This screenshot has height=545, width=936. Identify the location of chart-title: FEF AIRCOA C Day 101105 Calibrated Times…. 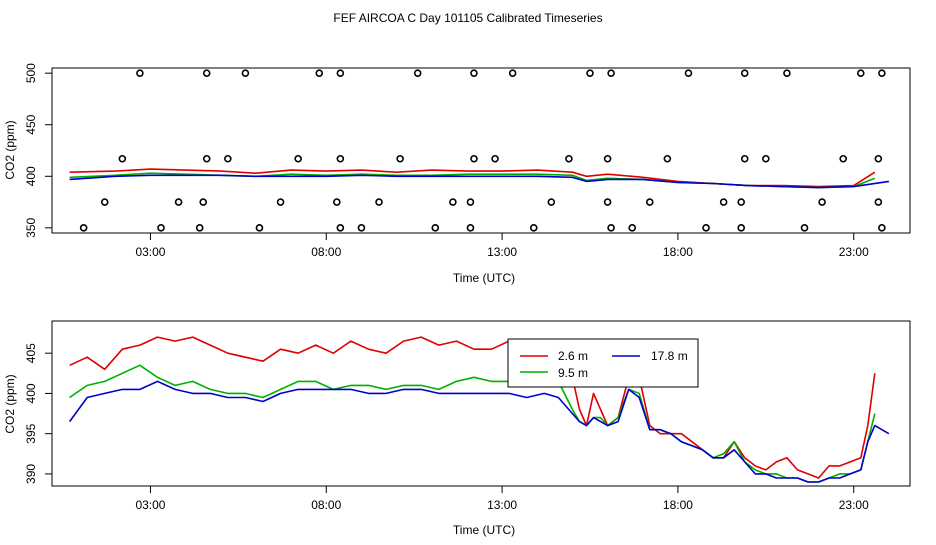
(467, 18).